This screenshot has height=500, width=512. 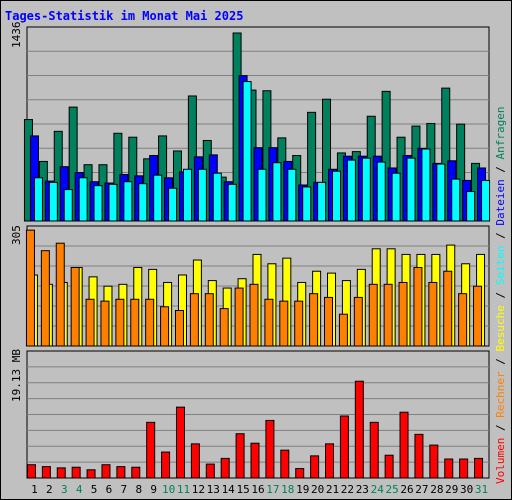 What do you see at coordinates (34, 489) in the screenshot?
I see `x-label-day-1: 1` at bounding box center [34, 489].